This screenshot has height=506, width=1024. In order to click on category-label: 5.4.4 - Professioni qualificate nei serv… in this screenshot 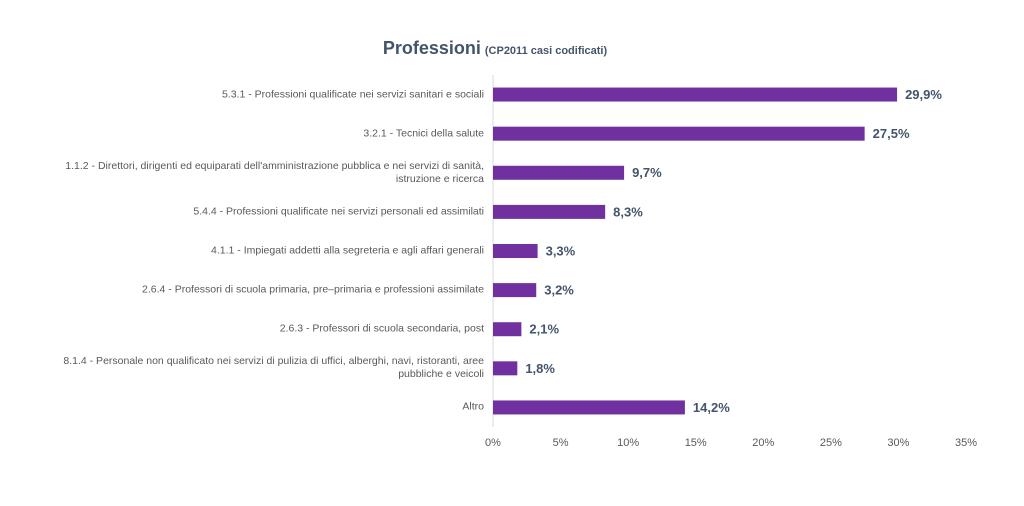, I will do `click(338, 211)`.